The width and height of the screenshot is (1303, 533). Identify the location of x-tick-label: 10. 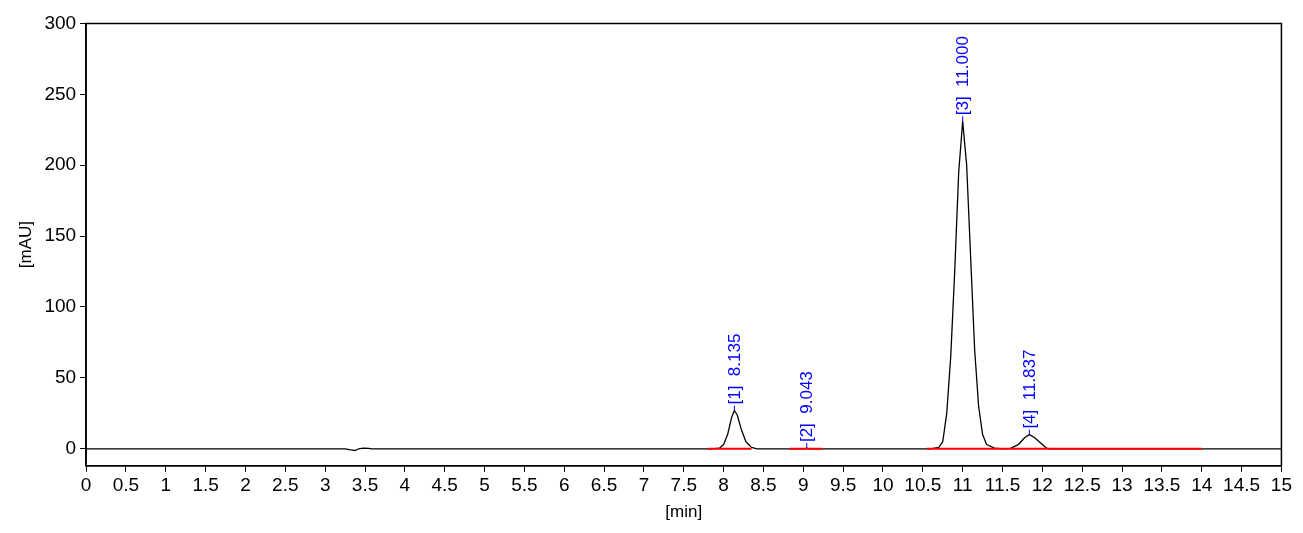
(883, 485).